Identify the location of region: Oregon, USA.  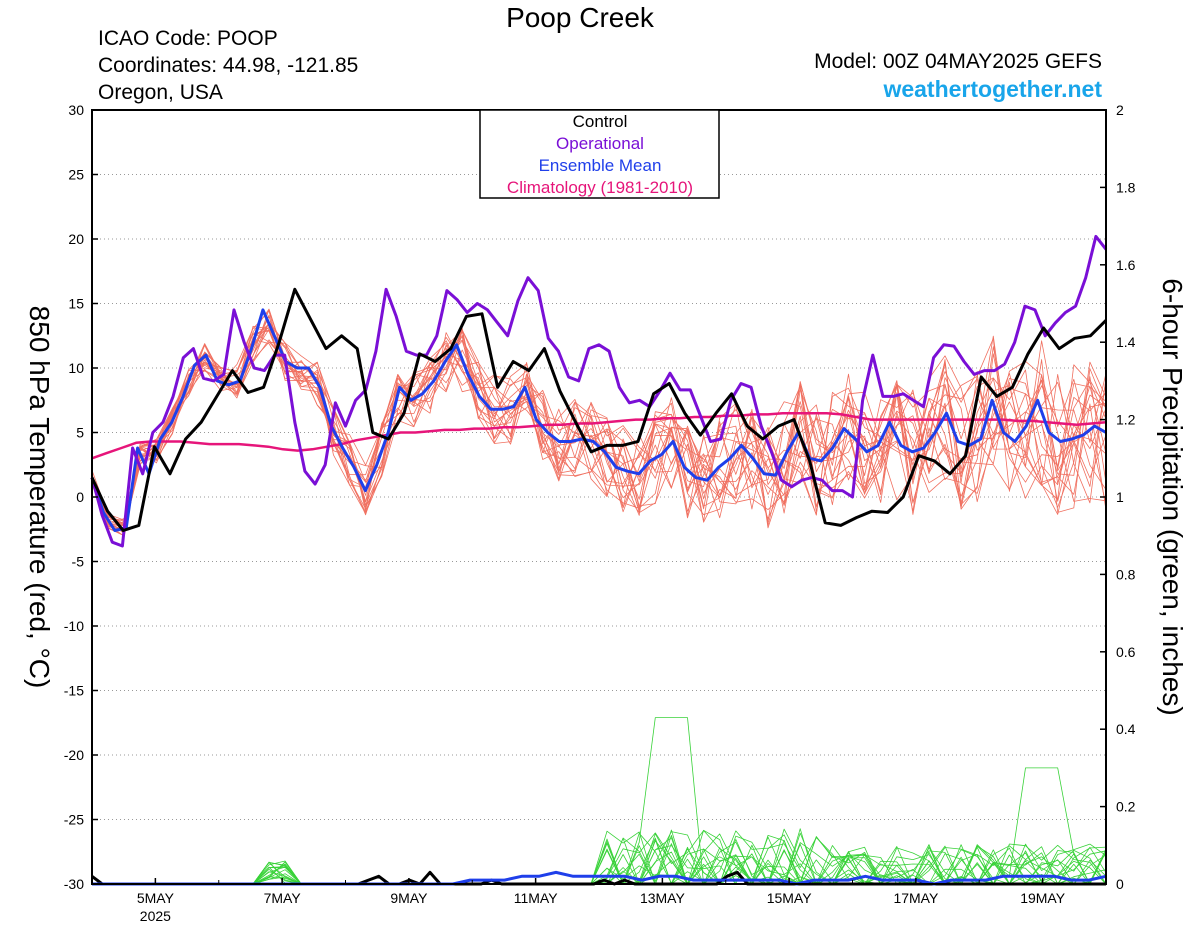
(160, 92).